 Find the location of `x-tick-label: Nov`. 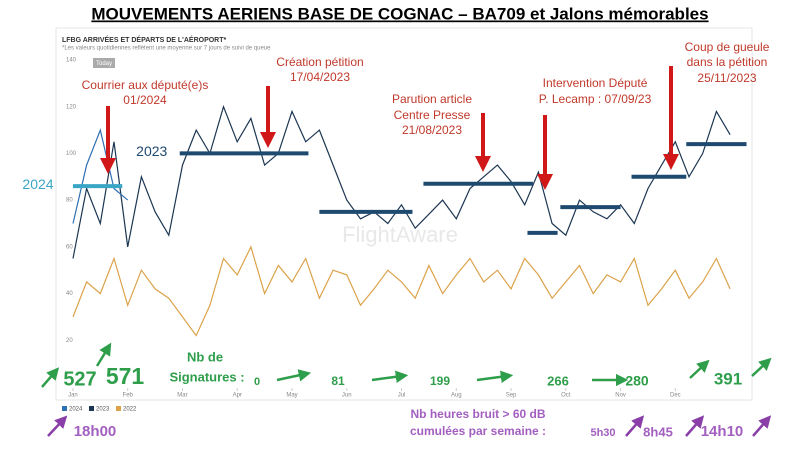

x-tick-label: Nov is located at coordinates (620, 396).